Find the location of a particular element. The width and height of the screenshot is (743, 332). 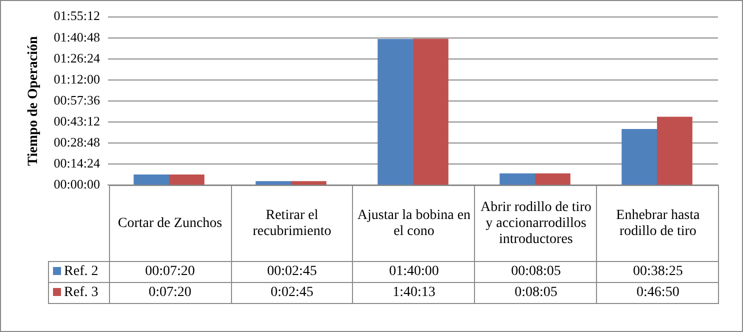

data-label: 1:40:13 is located at coordinates (413, 293).